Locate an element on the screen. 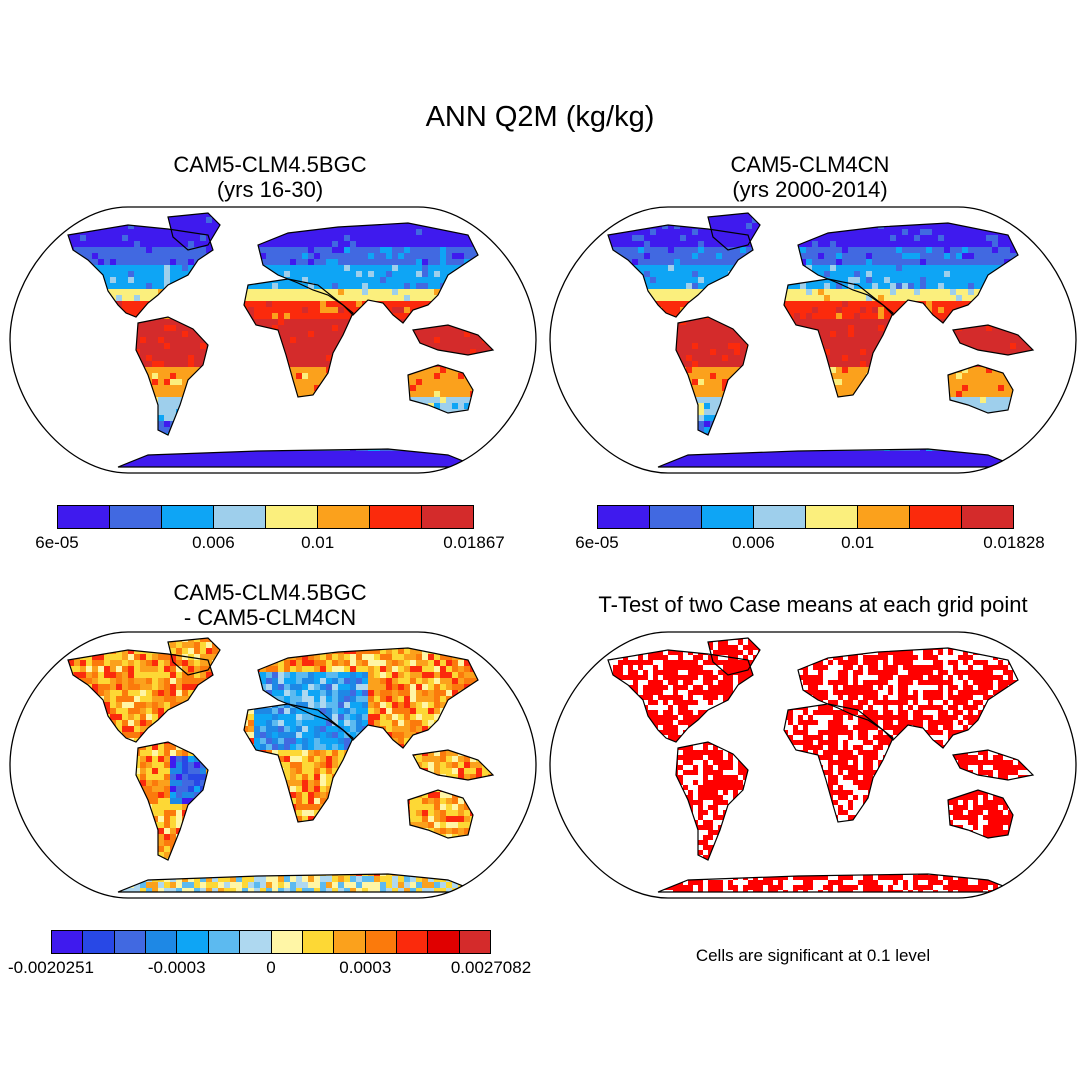 This screenshot has width=1080, height=1080. panel-title-case2-line1: CAM5-CLM4CN is located at coordinates (810, 164).